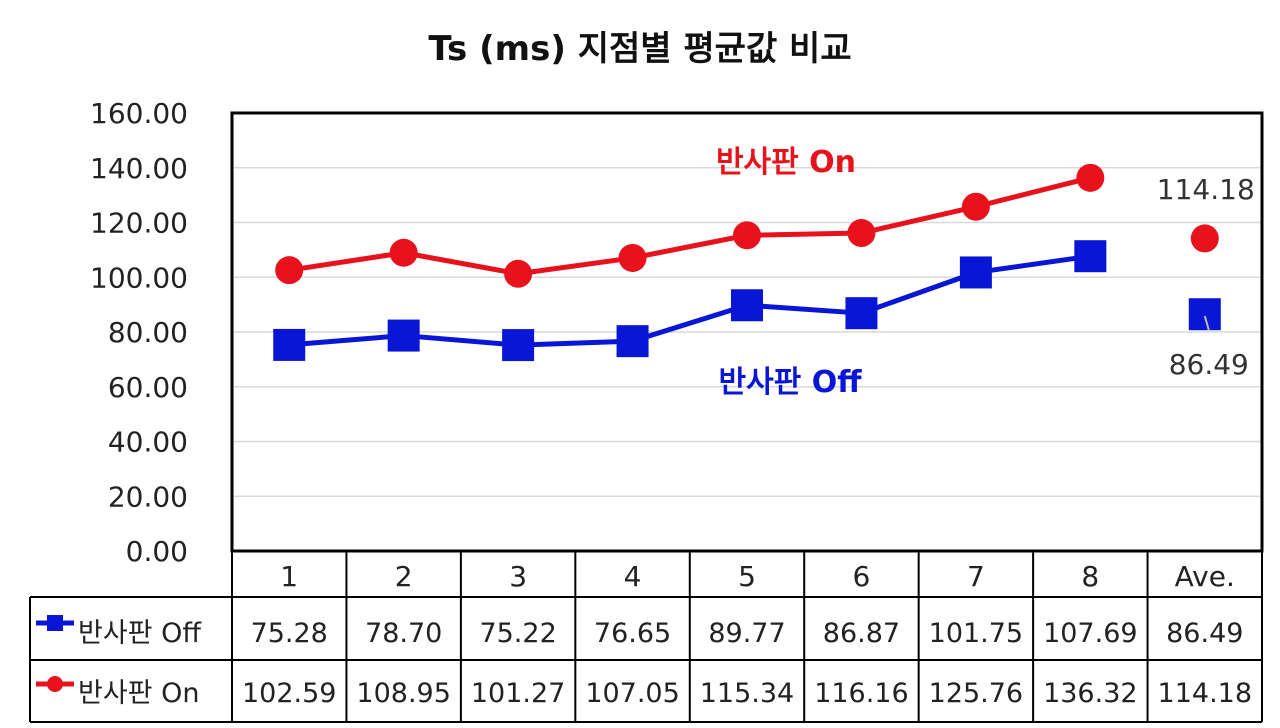 The height and width of the screenshot is (728, 1280). I want to click on x-tick-label: 1, so click(289, 576).